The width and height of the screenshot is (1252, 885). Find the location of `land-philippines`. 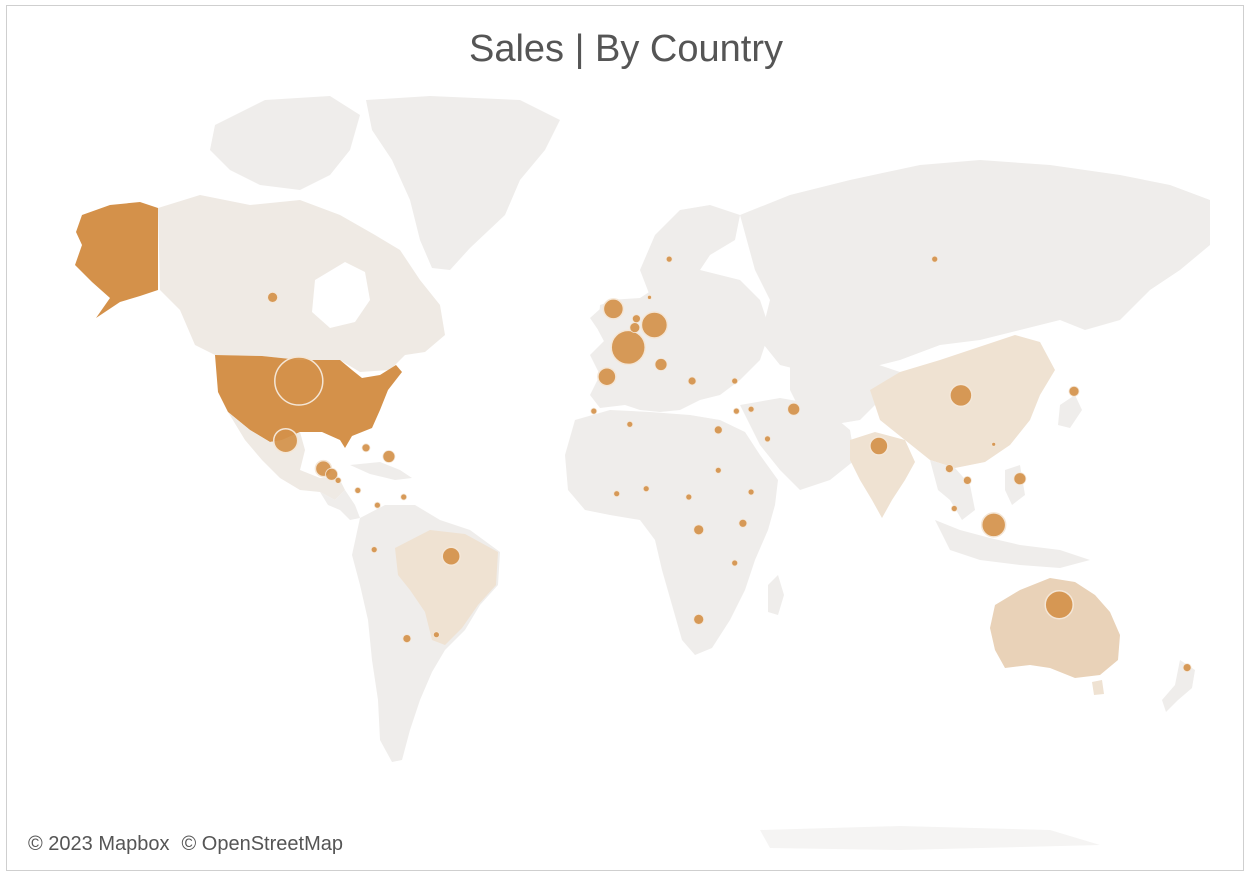

land-philippines is located at coordinates (1015, 485).